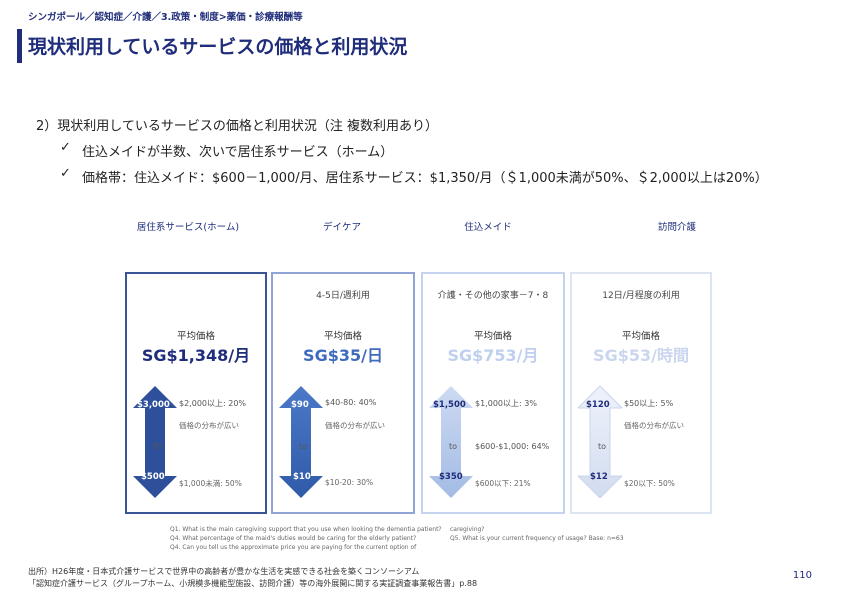  Describe the element at coordinates (641, 355) in the screenshot. I see `average-price-value: SG$53/時間` at that location.